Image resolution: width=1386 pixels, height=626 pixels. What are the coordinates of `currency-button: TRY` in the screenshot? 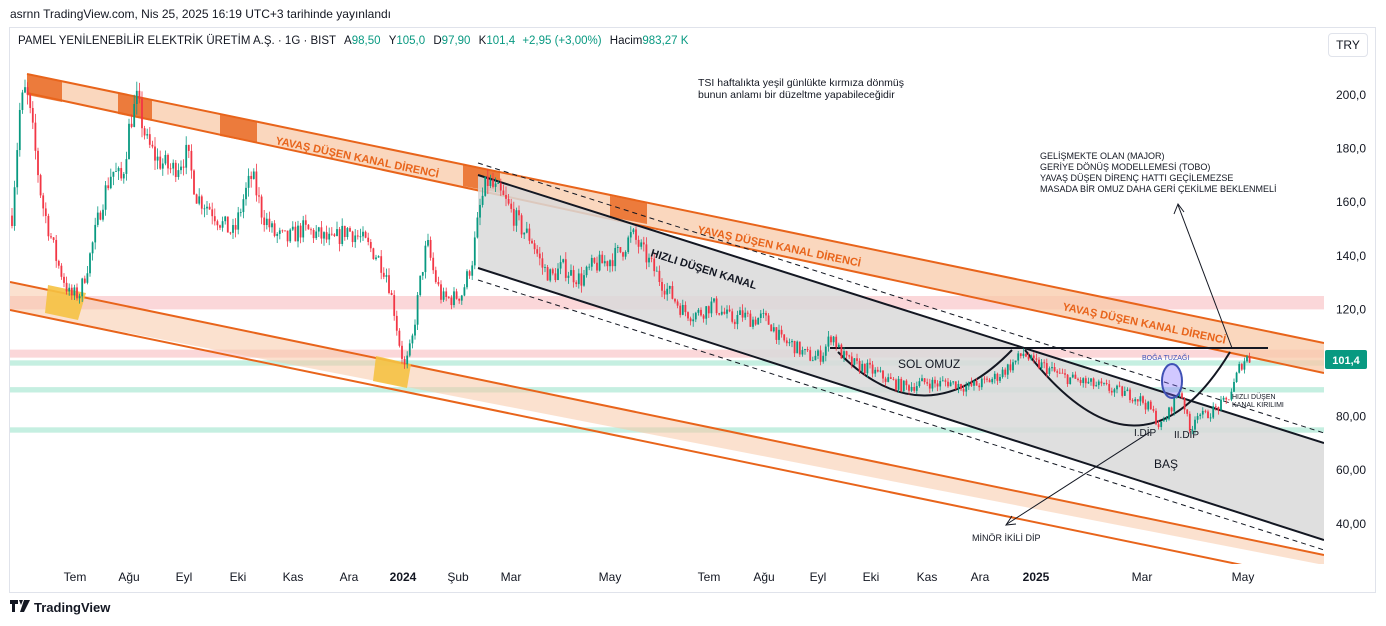 It's located at (1348, 45).